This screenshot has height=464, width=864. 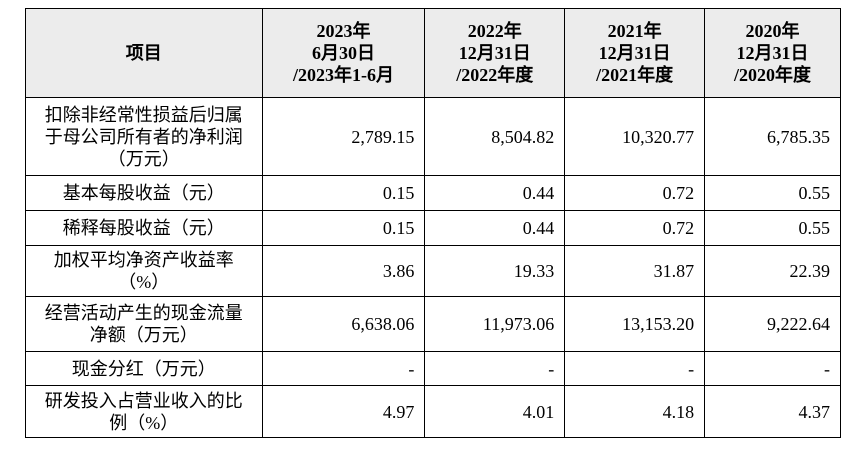 I want to click on cell-value: 9,222.64, so click(x=772, y=324).